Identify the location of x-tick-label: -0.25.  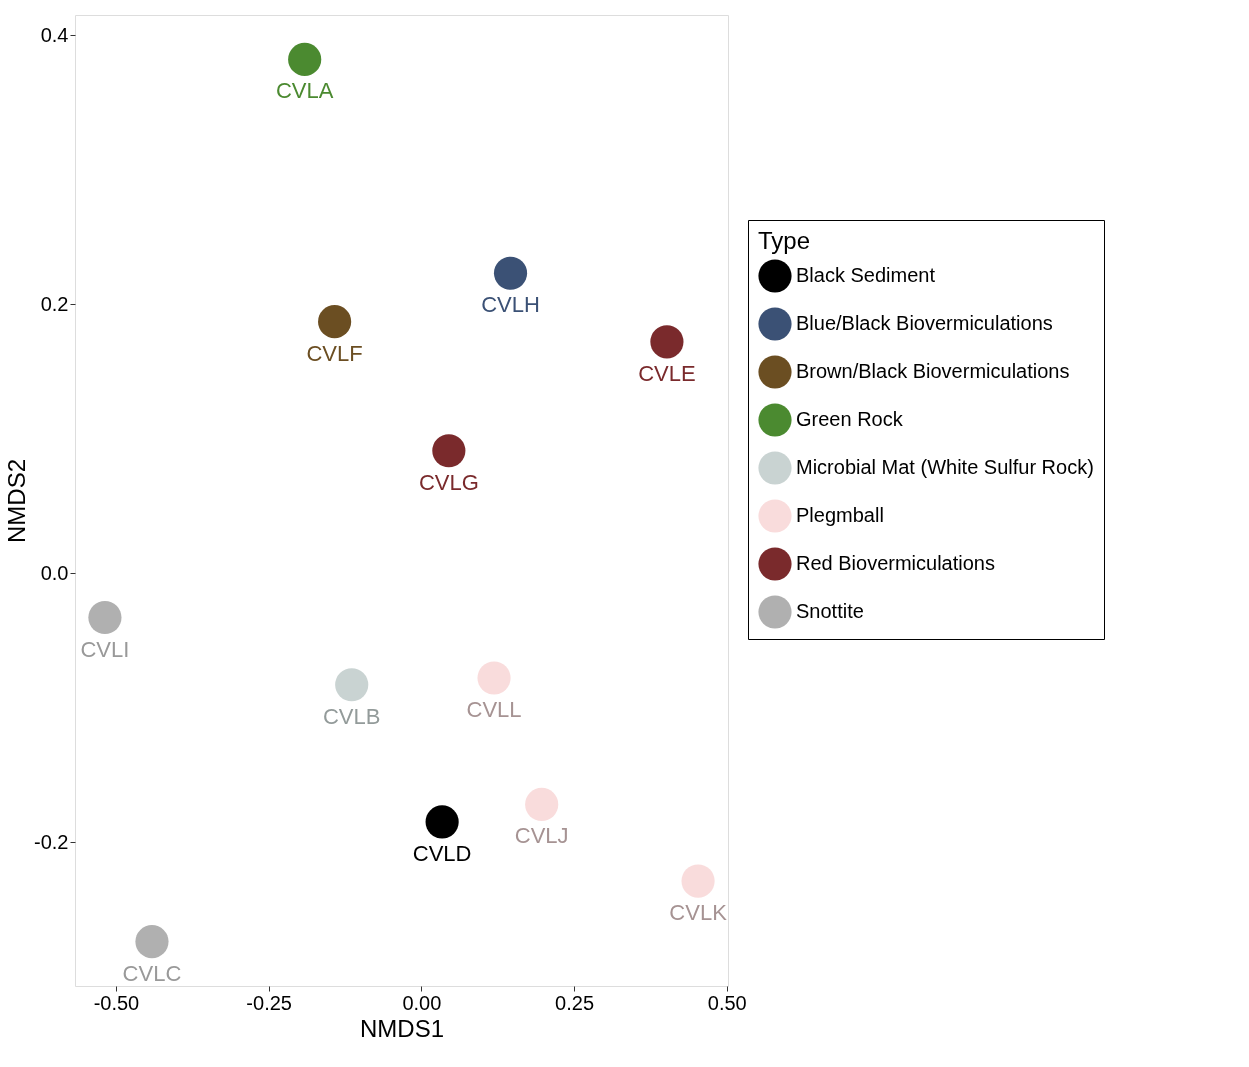
(269, 1002).